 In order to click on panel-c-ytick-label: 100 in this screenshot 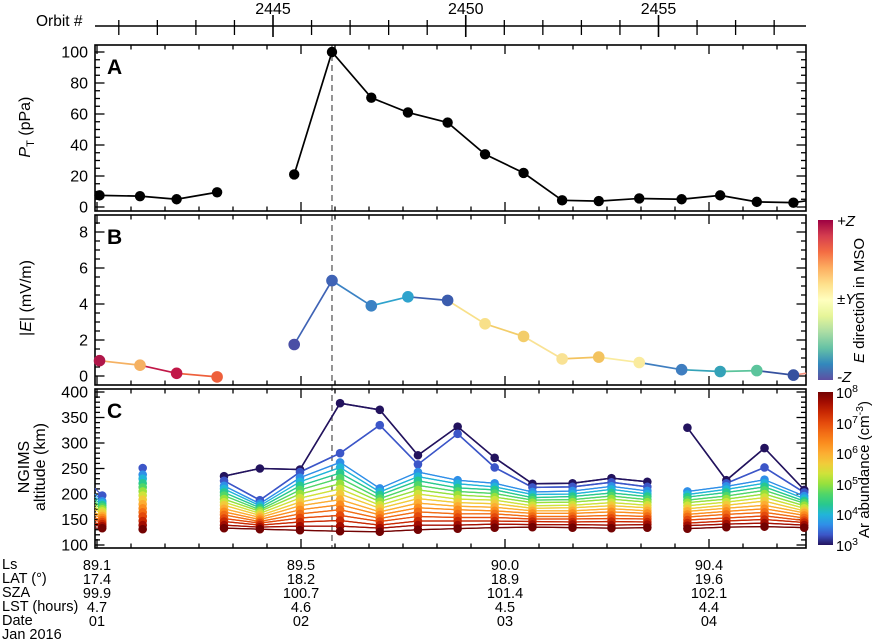, I will do `click(74, 546)`.